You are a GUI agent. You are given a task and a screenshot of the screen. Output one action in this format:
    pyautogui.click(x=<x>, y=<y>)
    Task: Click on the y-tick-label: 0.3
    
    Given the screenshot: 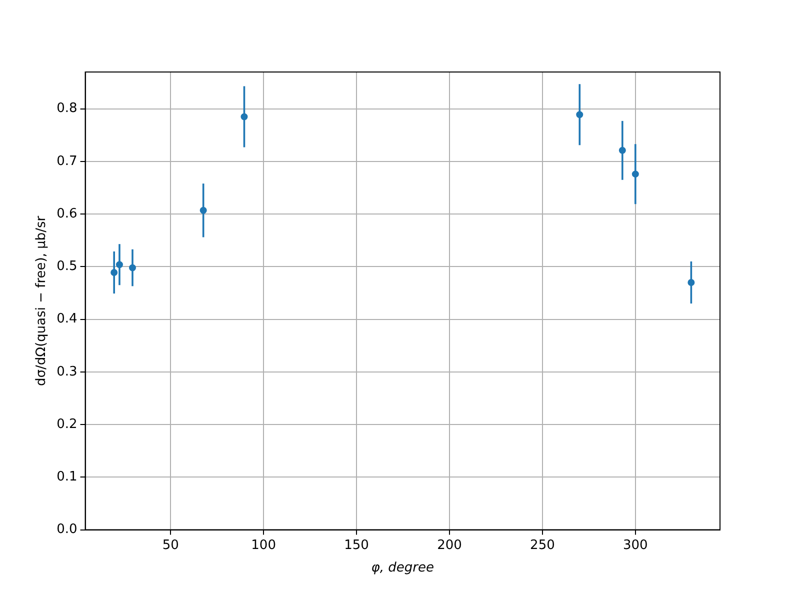 What is the action you would take?
    pyautogui.click(x=67, y=372)
    